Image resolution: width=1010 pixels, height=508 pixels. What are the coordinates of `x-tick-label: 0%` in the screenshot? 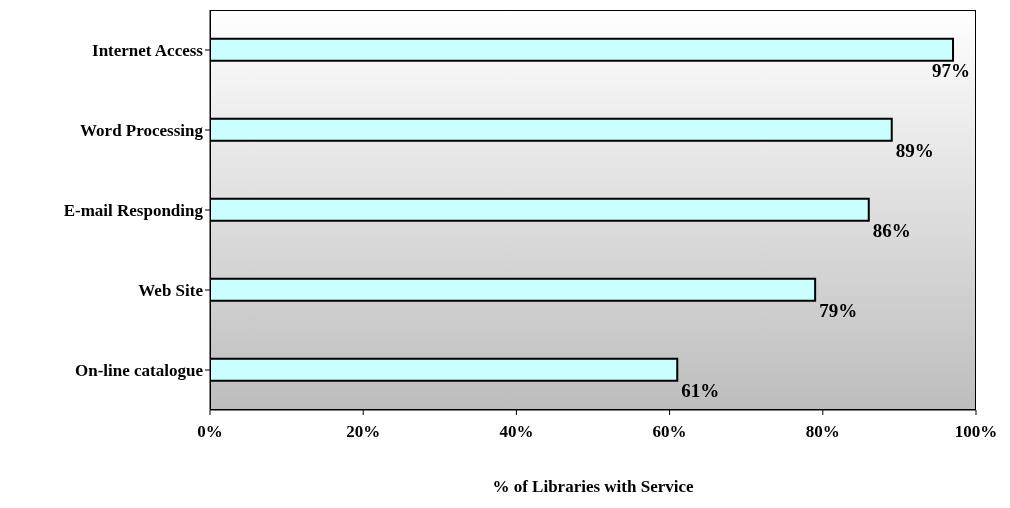 It's located at (210, 432).